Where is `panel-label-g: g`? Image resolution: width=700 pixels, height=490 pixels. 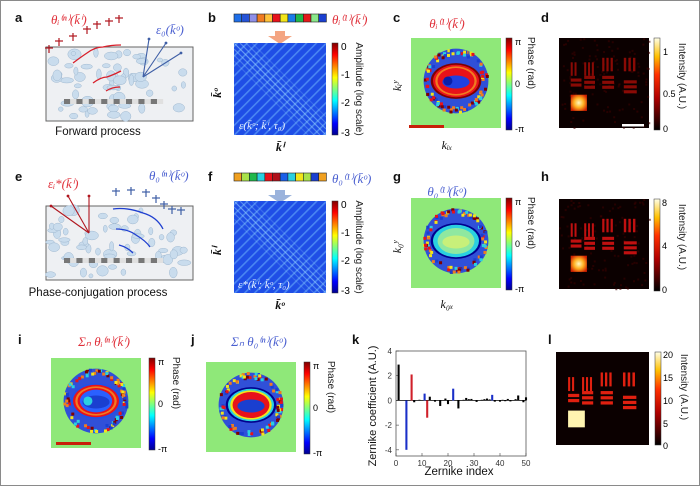 panel-label-g: g is located at coordinates (397, 176).